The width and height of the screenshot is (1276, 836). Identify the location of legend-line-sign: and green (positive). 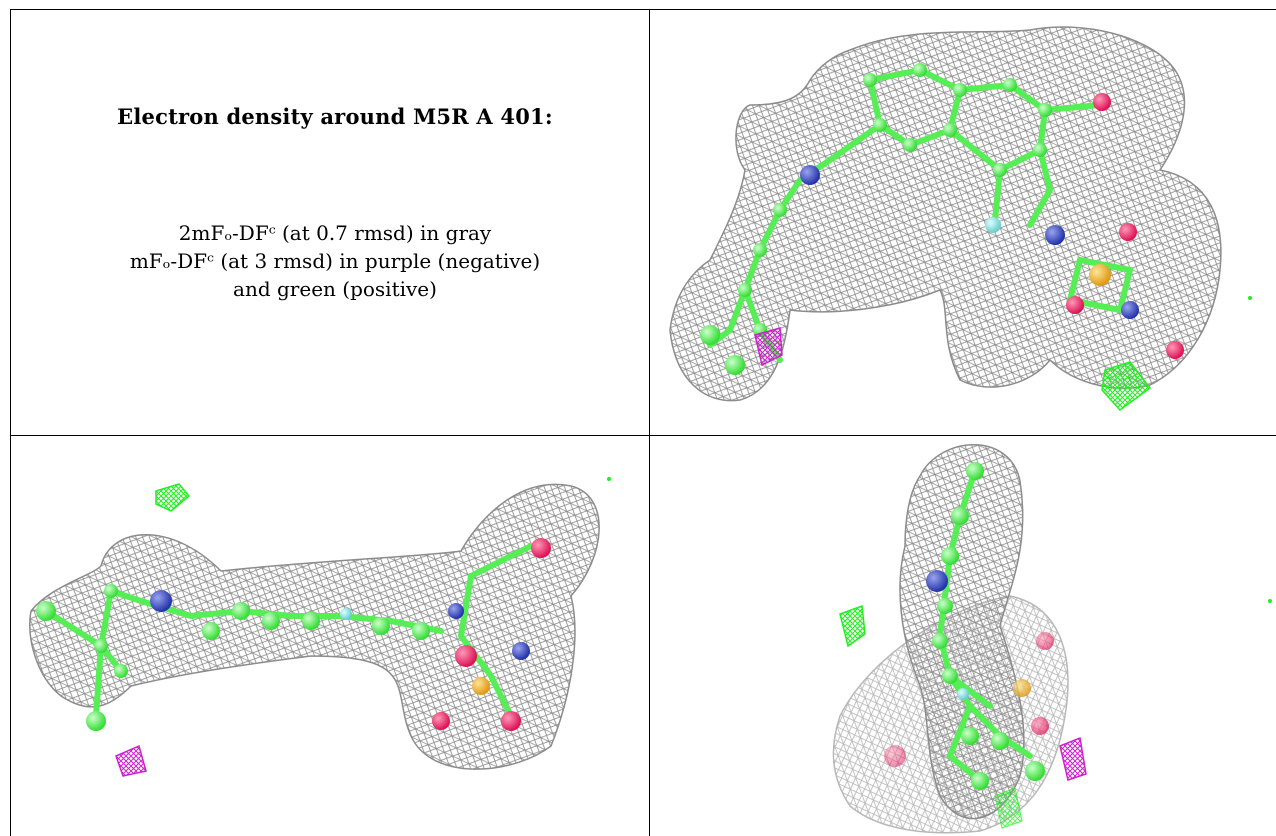
(335, 289).